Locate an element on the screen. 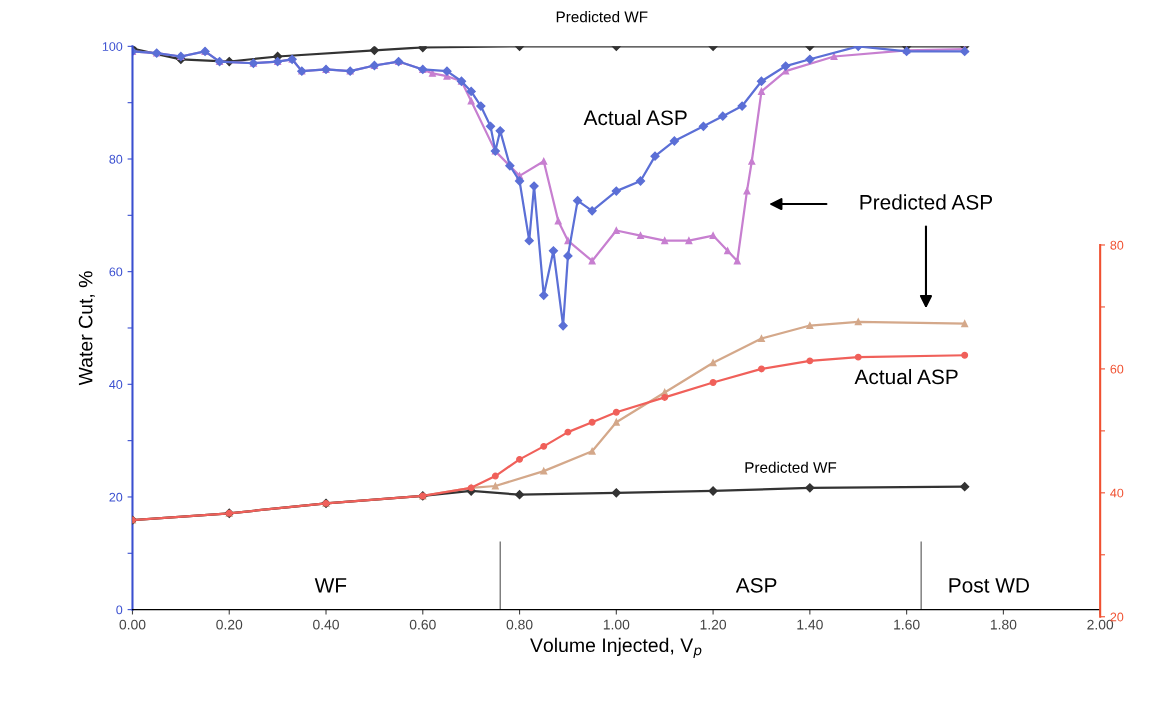  annotation: Predicted ASP is located at coordinates (926, 202).